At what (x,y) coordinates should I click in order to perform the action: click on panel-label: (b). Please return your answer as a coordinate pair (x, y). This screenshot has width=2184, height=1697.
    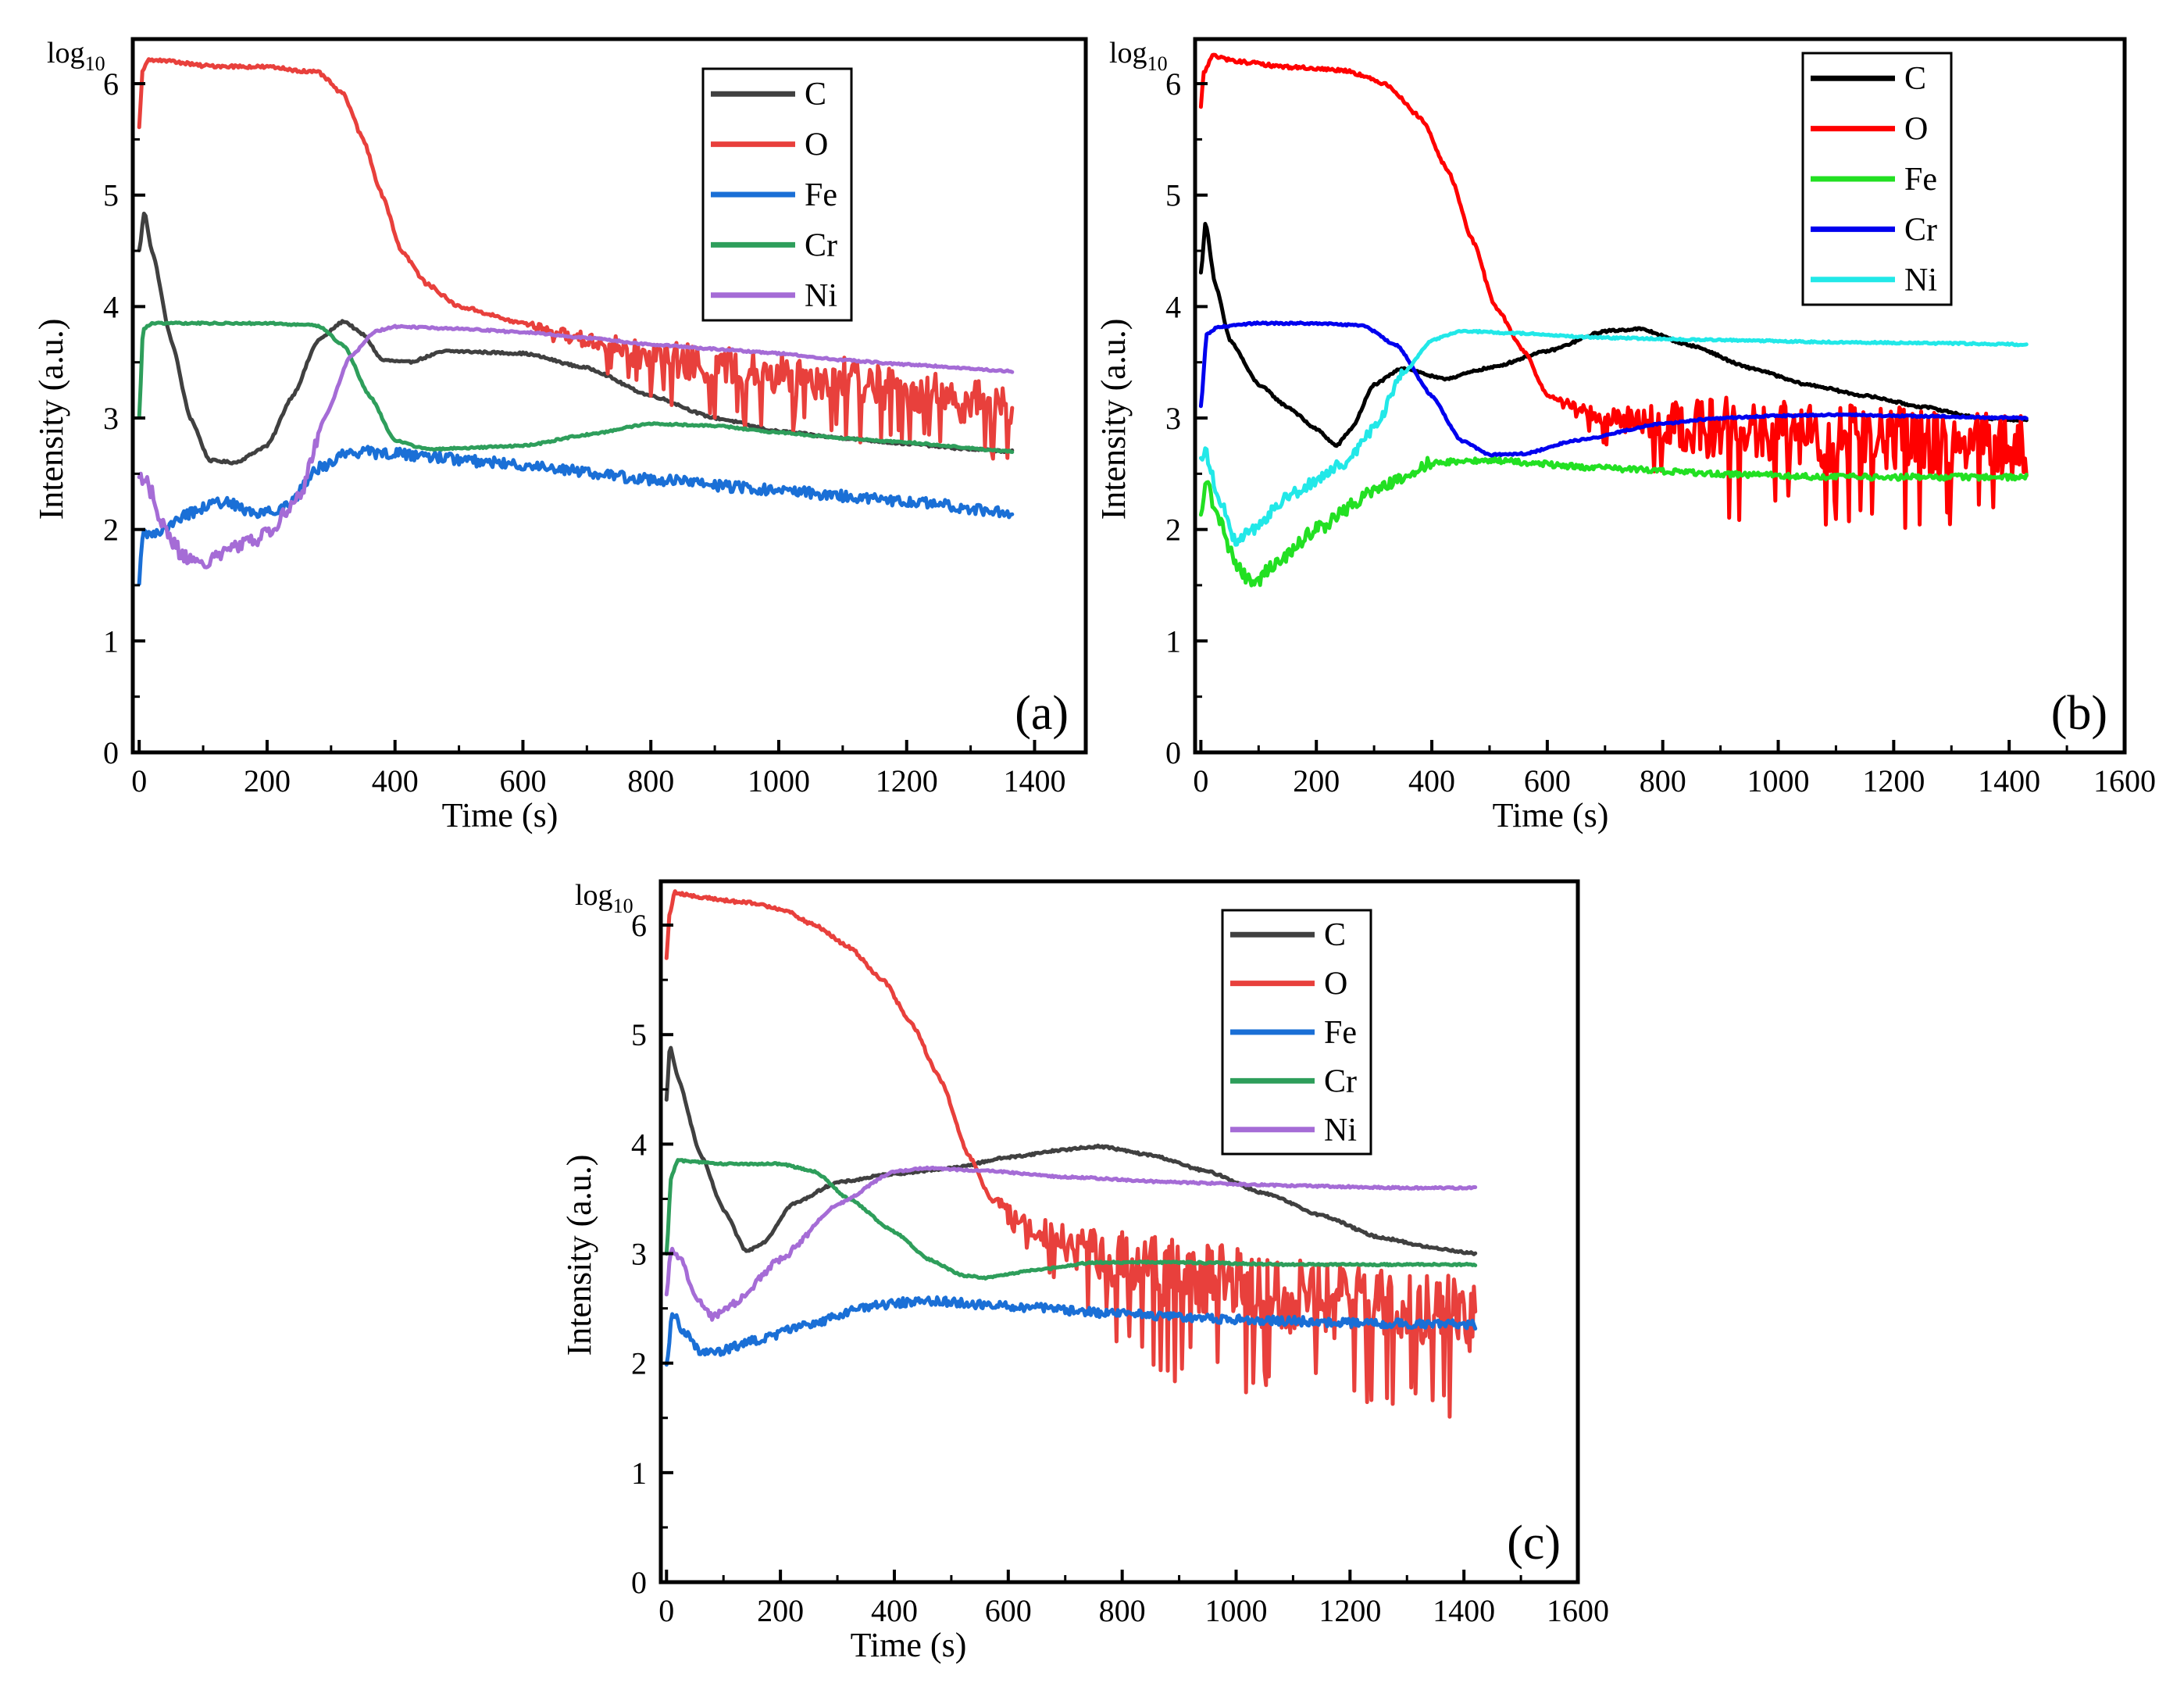
    Looking at the image, I should click on (2079, 713).